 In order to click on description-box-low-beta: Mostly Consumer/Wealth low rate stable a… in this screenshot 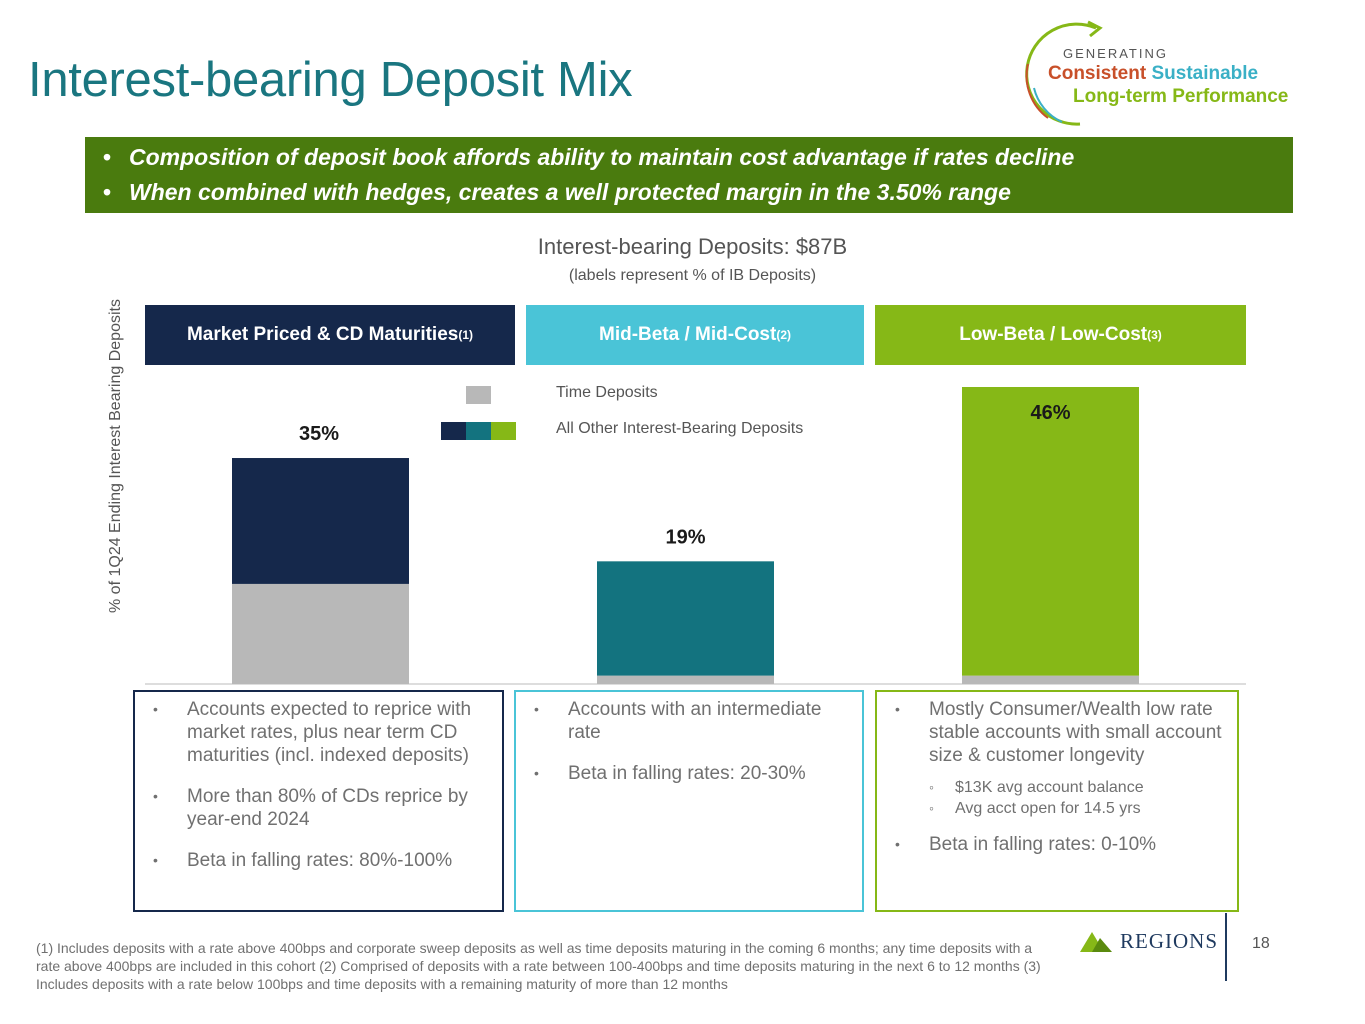, I will do `click(1057, 801)`.